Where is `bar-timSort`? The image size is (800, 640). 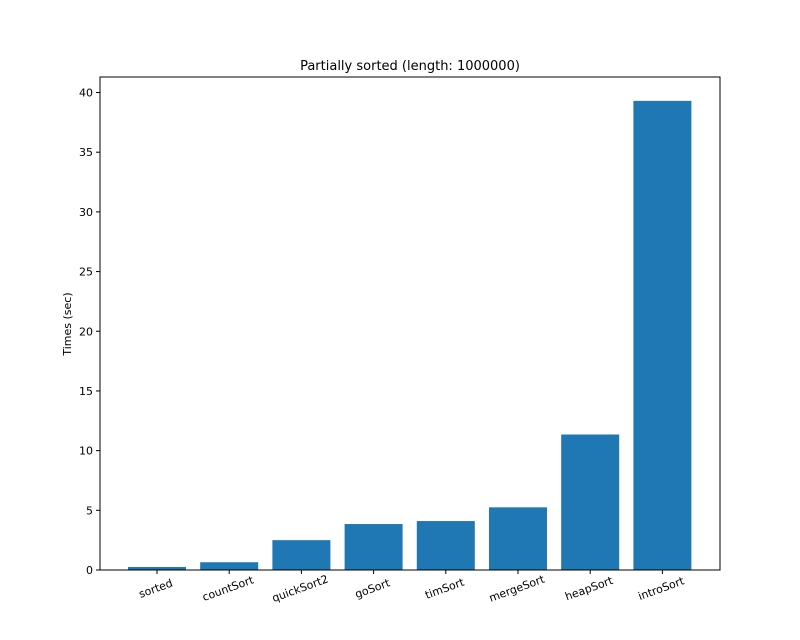
bar-timSort is located at coordinates (445, 545).